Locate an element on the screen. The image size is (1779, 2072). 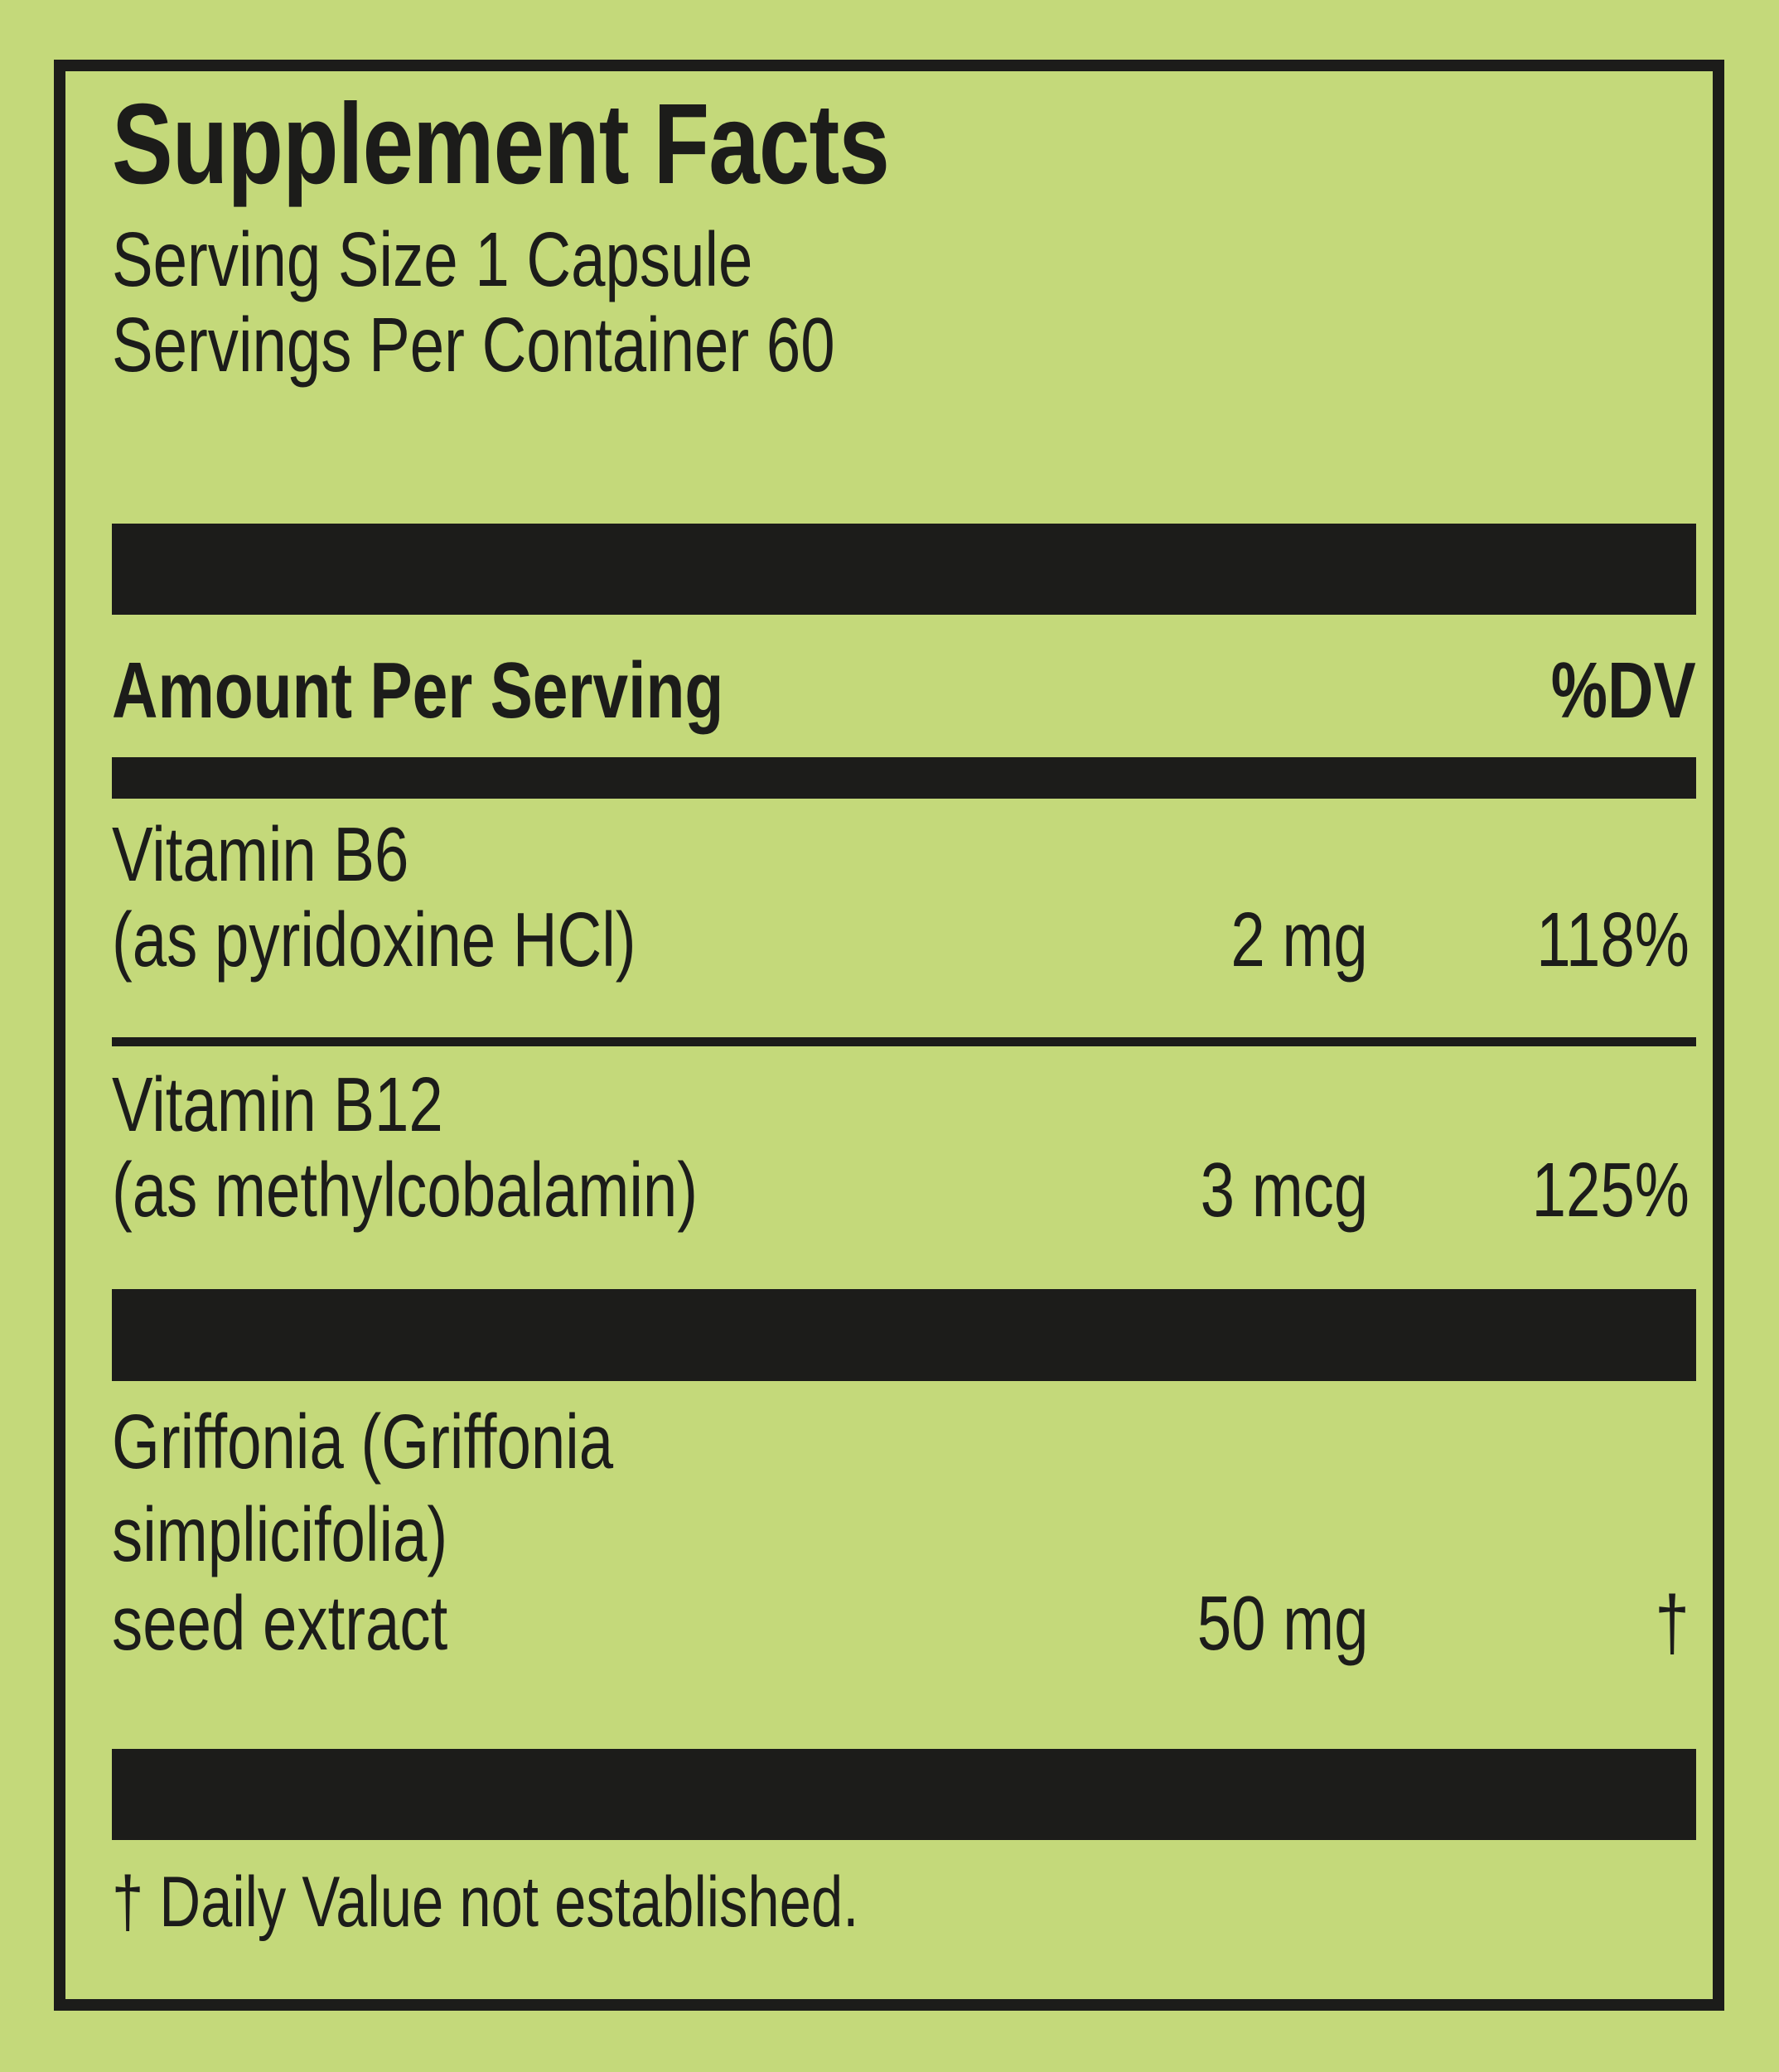
nutrient-name-b6: Vitamin B6 (as pyridoxine HCl) is located at coordinates (630, 898).